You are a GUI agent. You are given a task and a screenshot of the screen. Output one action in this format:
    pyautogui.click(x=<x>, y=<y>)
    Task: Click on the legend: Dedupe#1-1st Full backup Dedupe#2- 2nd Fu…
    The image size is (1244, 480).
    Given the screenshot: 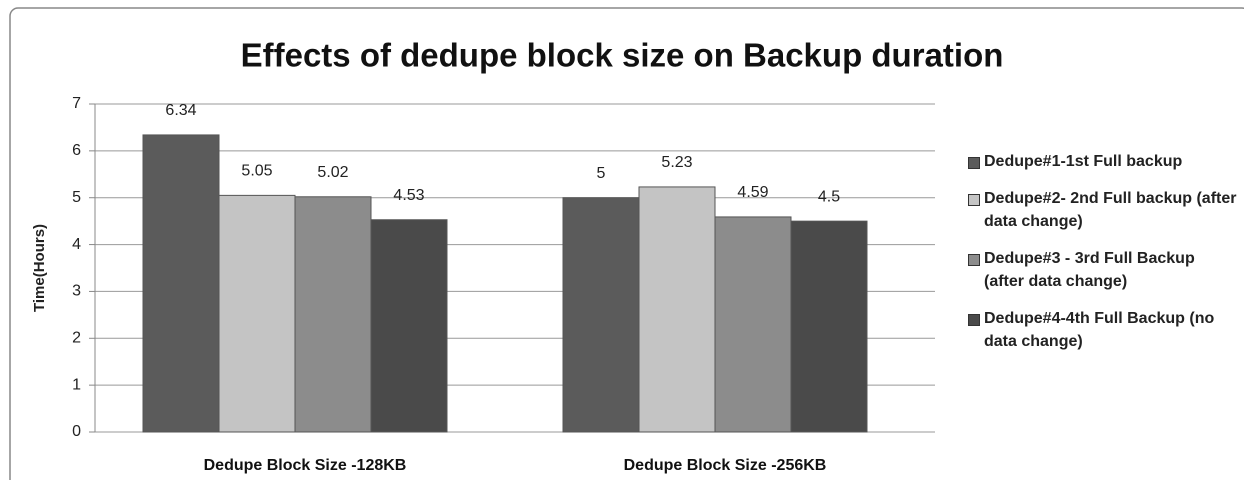 What is the action you would take?
    pyautogui.click(x=1103, y=258)
    